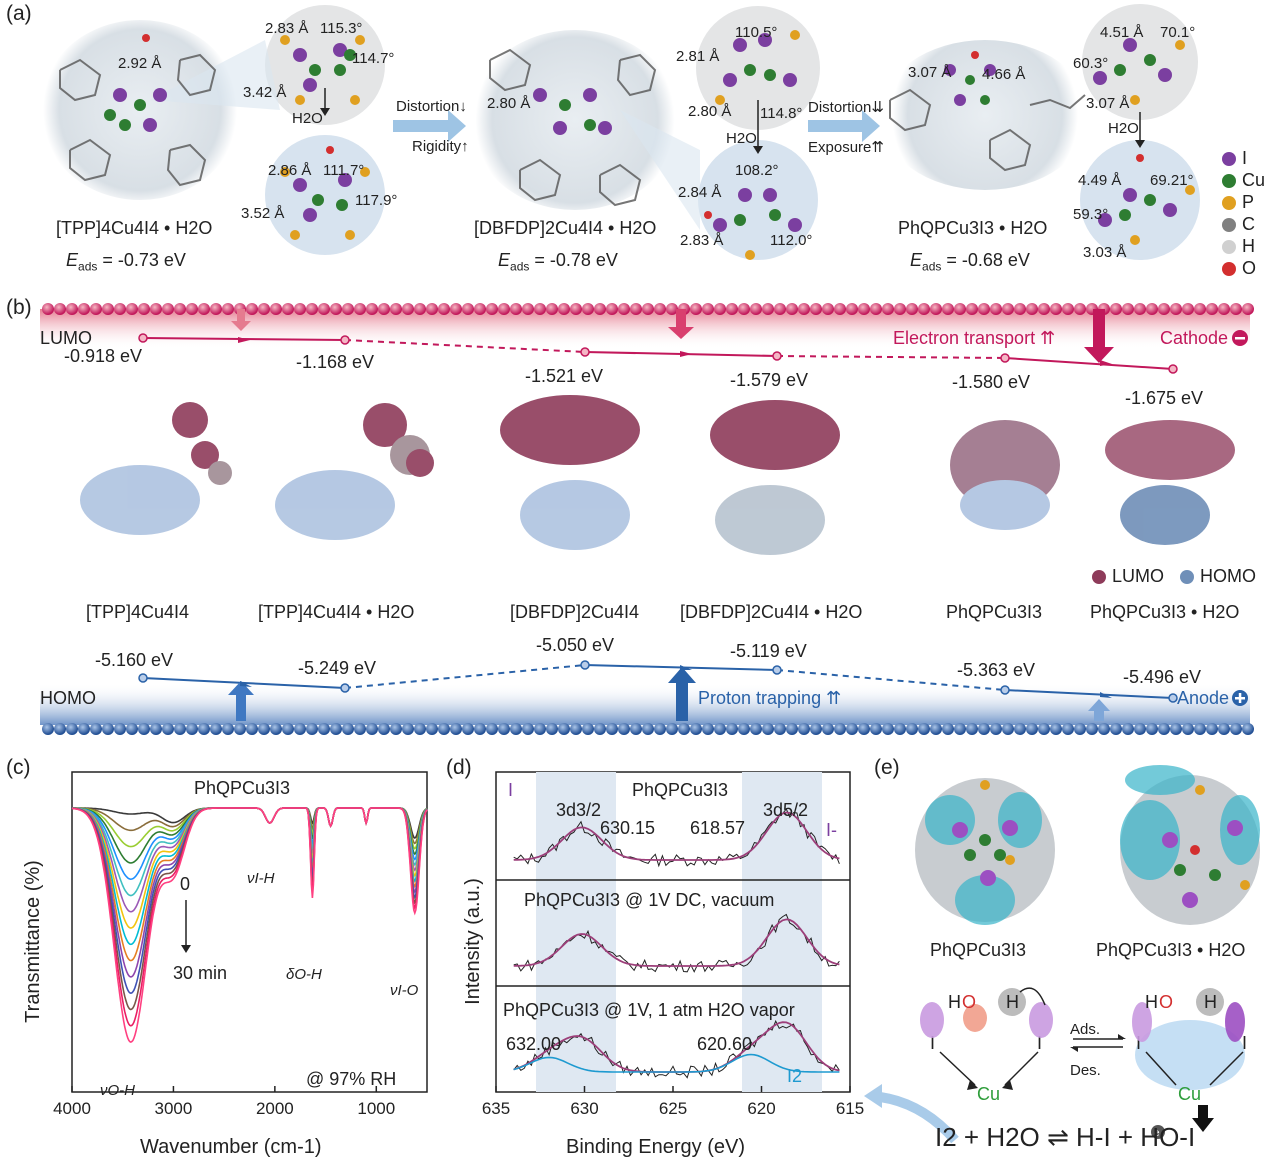  What do you see at coordinates (509, 103) in the screenshot?
I see `dbfdp-bond-label: 2.80 Å` at bounding box center [509, 103].